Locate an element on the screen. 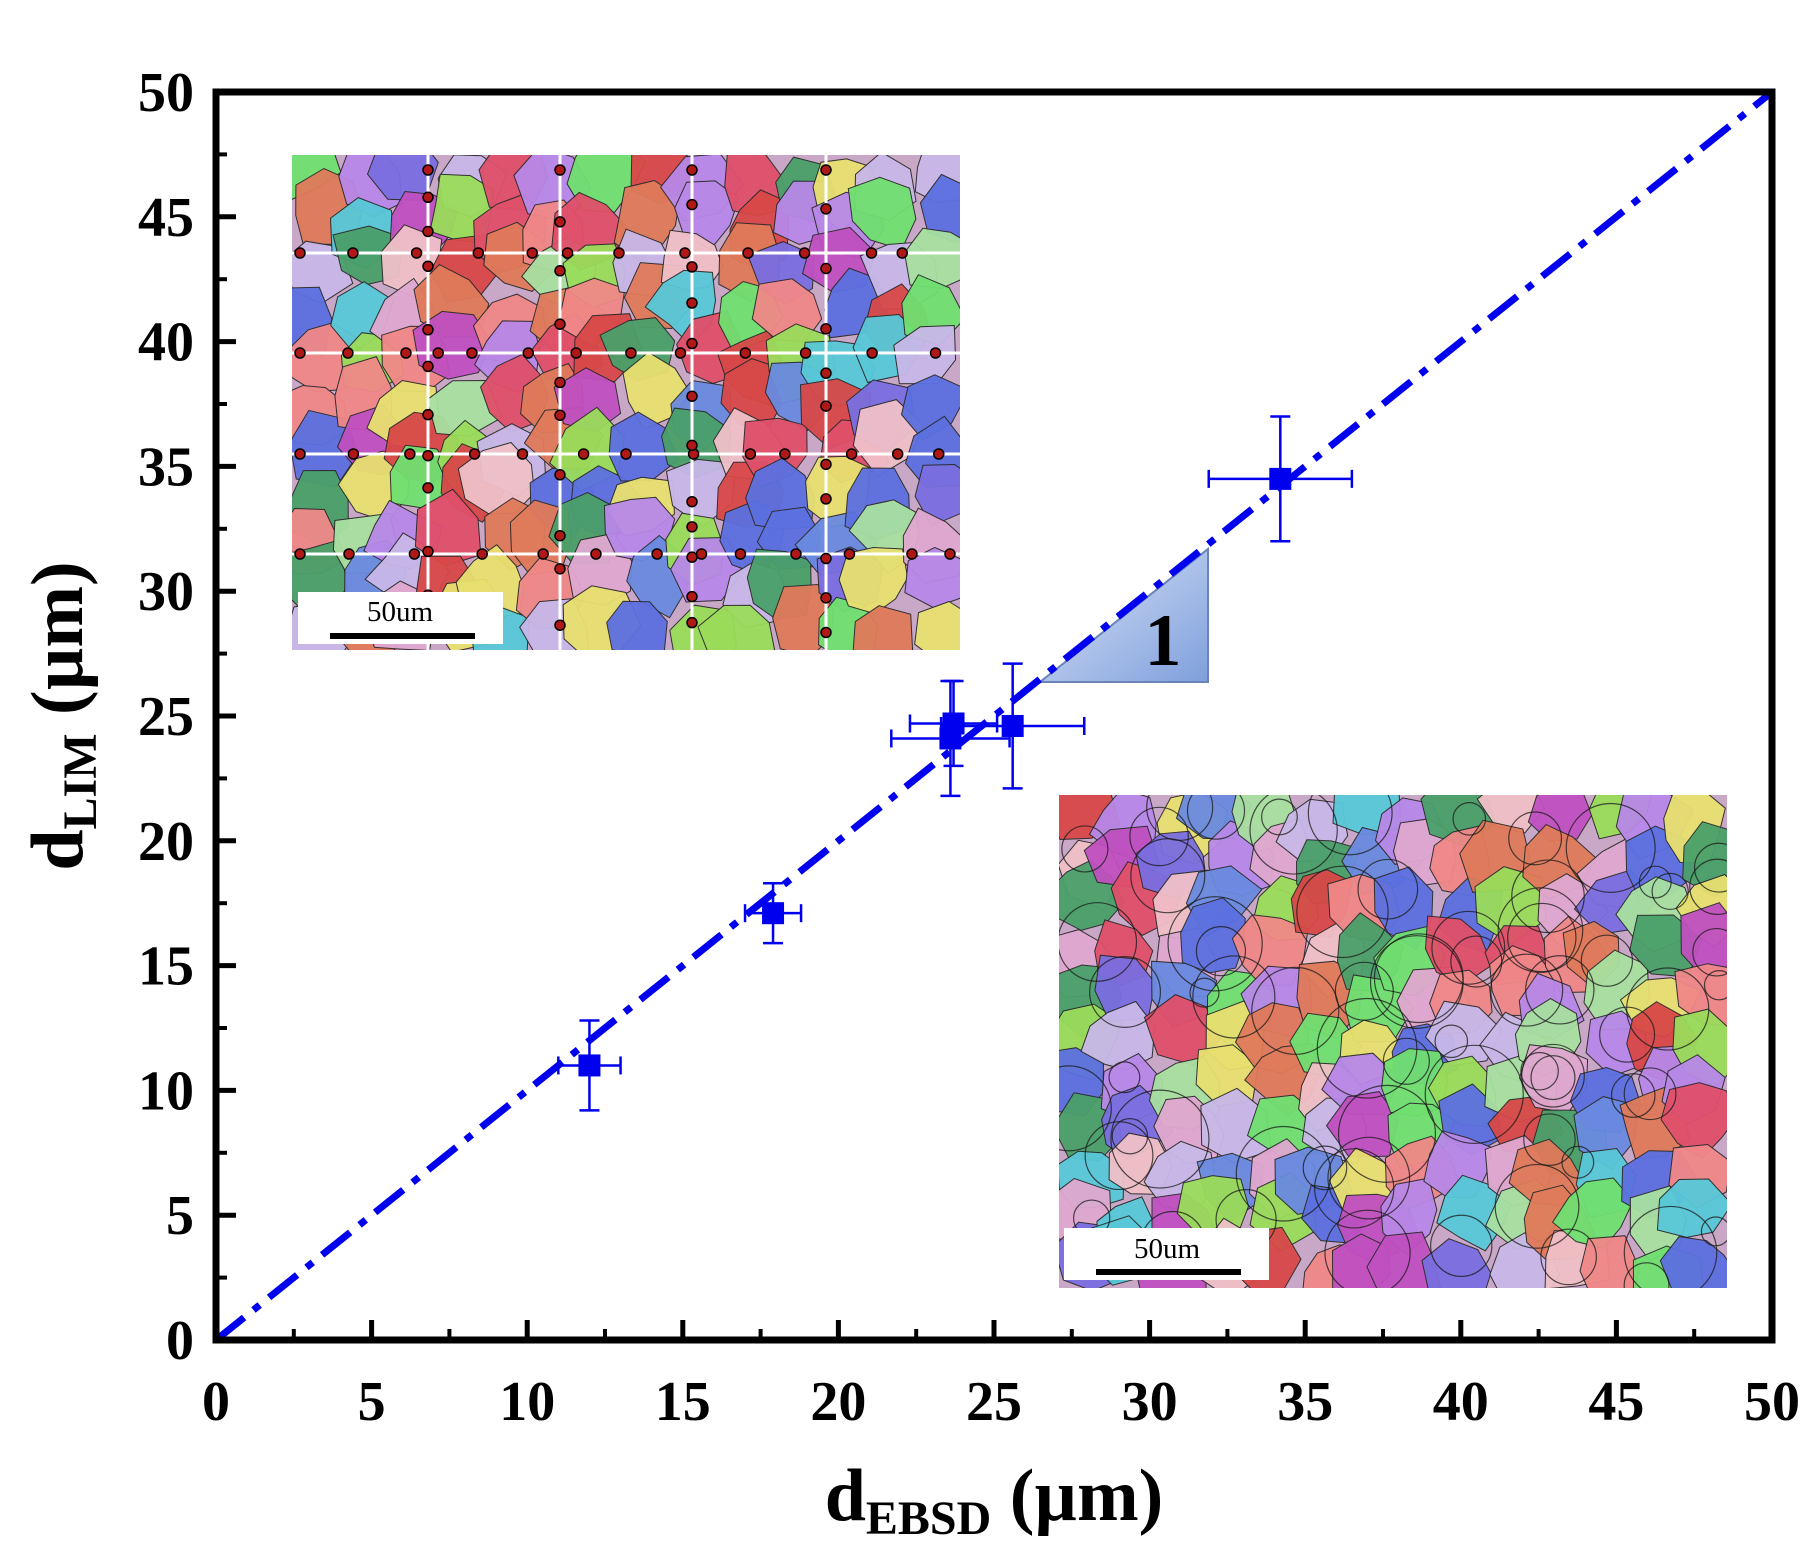  x-tick-label: 20 is located at coordinates (838, 1402).